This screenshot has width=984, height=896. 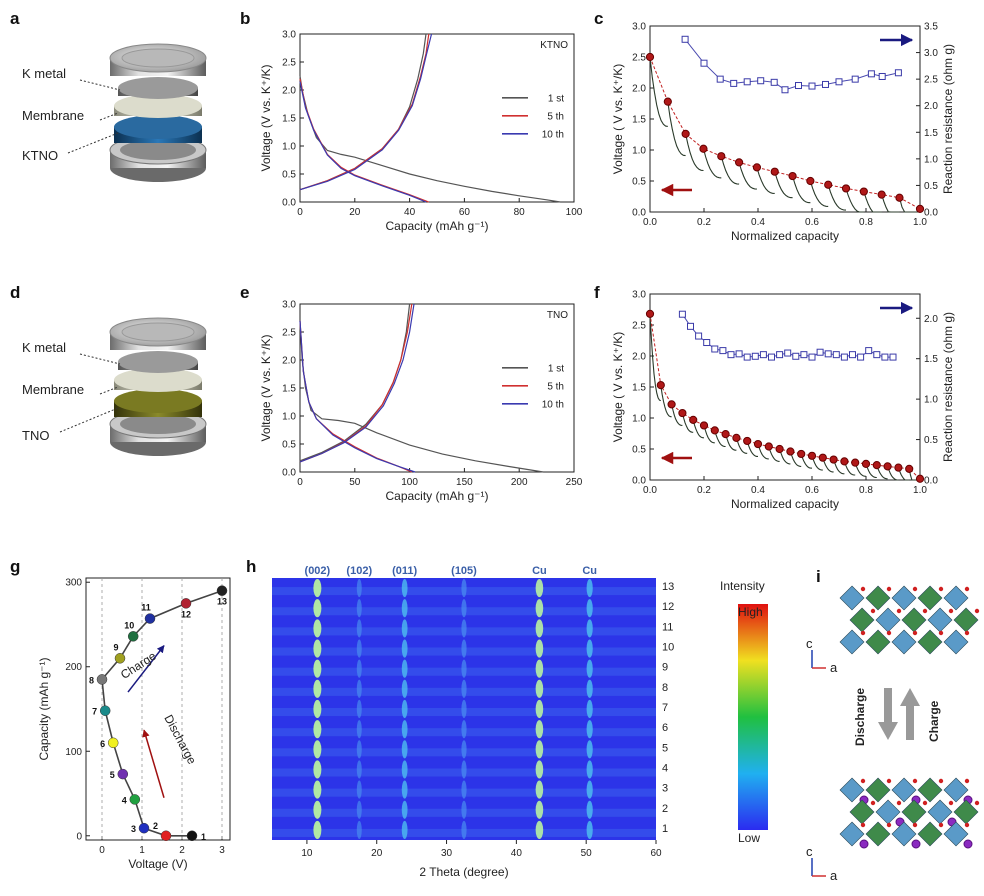 What do you see at coordinates (142, 850) in the screenshot?
I see `x-tick-label: 1` at bounding box center [142, 850].